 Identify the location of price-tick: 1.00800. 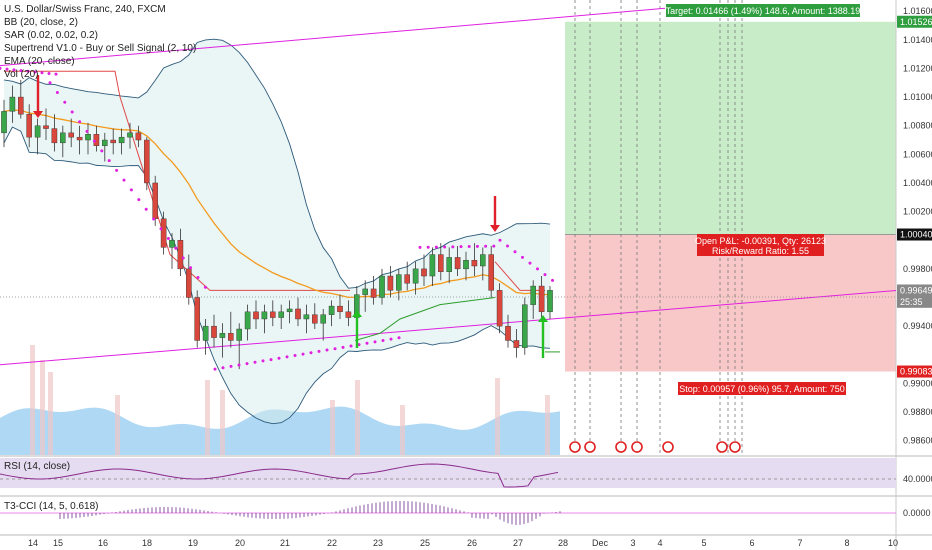
(917, 126).